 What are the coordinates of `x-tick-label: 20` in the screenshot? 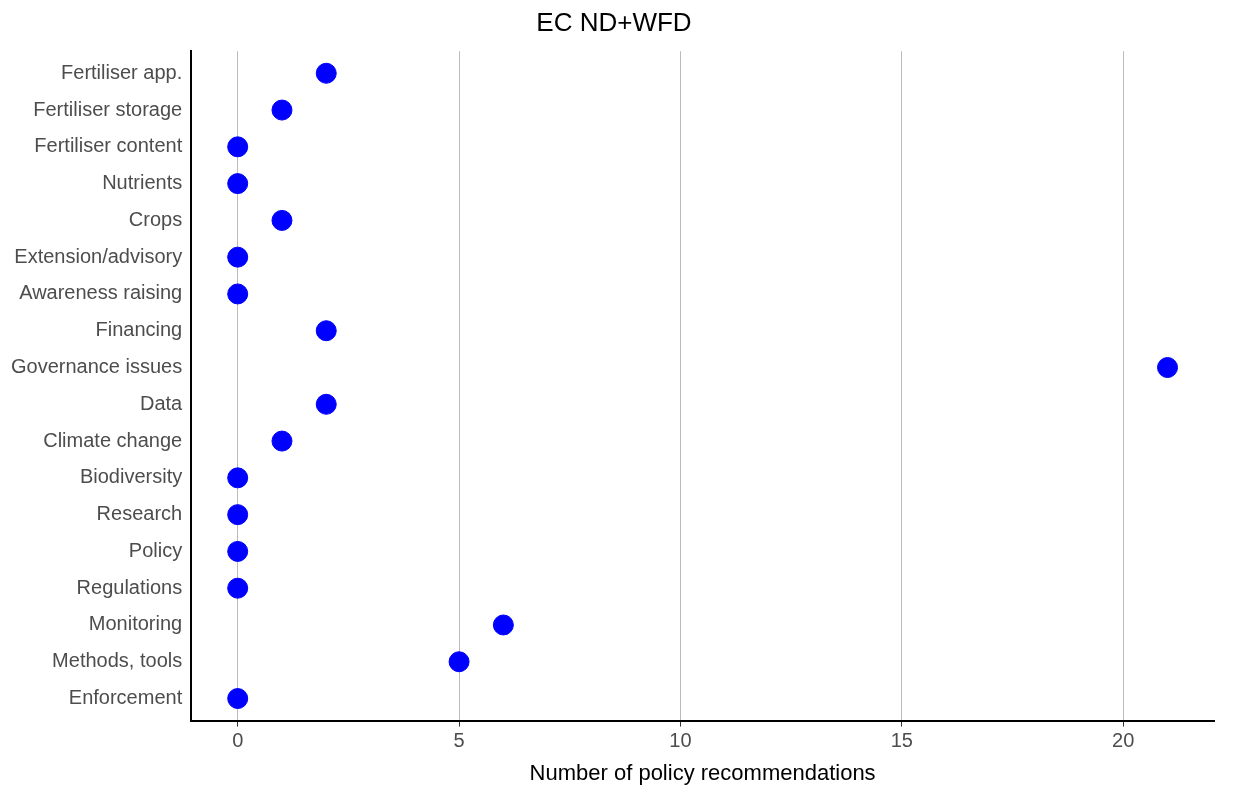 It's located at (1123, 740).